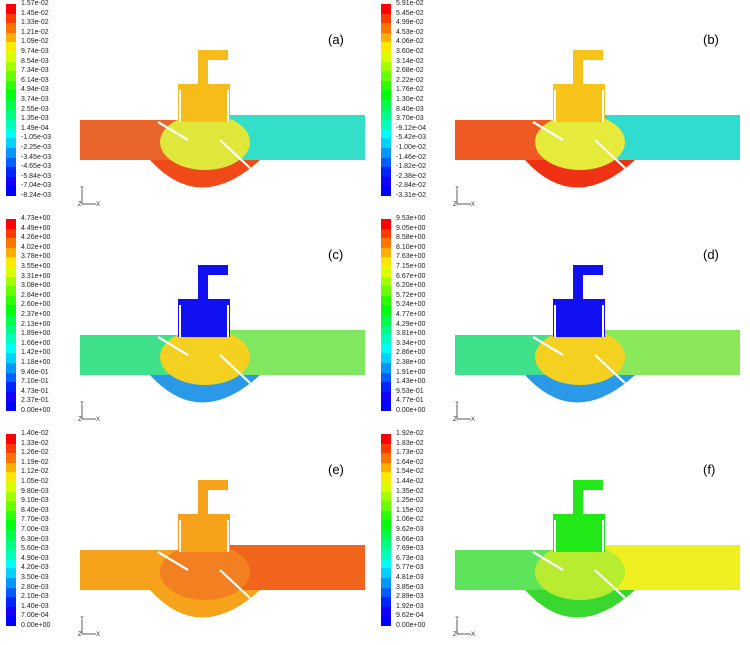 Image resolution: width=750 pixels, height=645 pixels. I want to click on colorbar-tick-label: 4.73e+00, so click(36, 218).